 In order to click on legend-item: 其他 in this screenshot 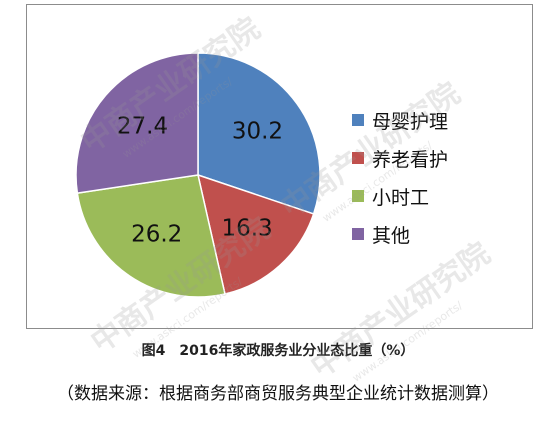, I will do `click(400, 234)`.